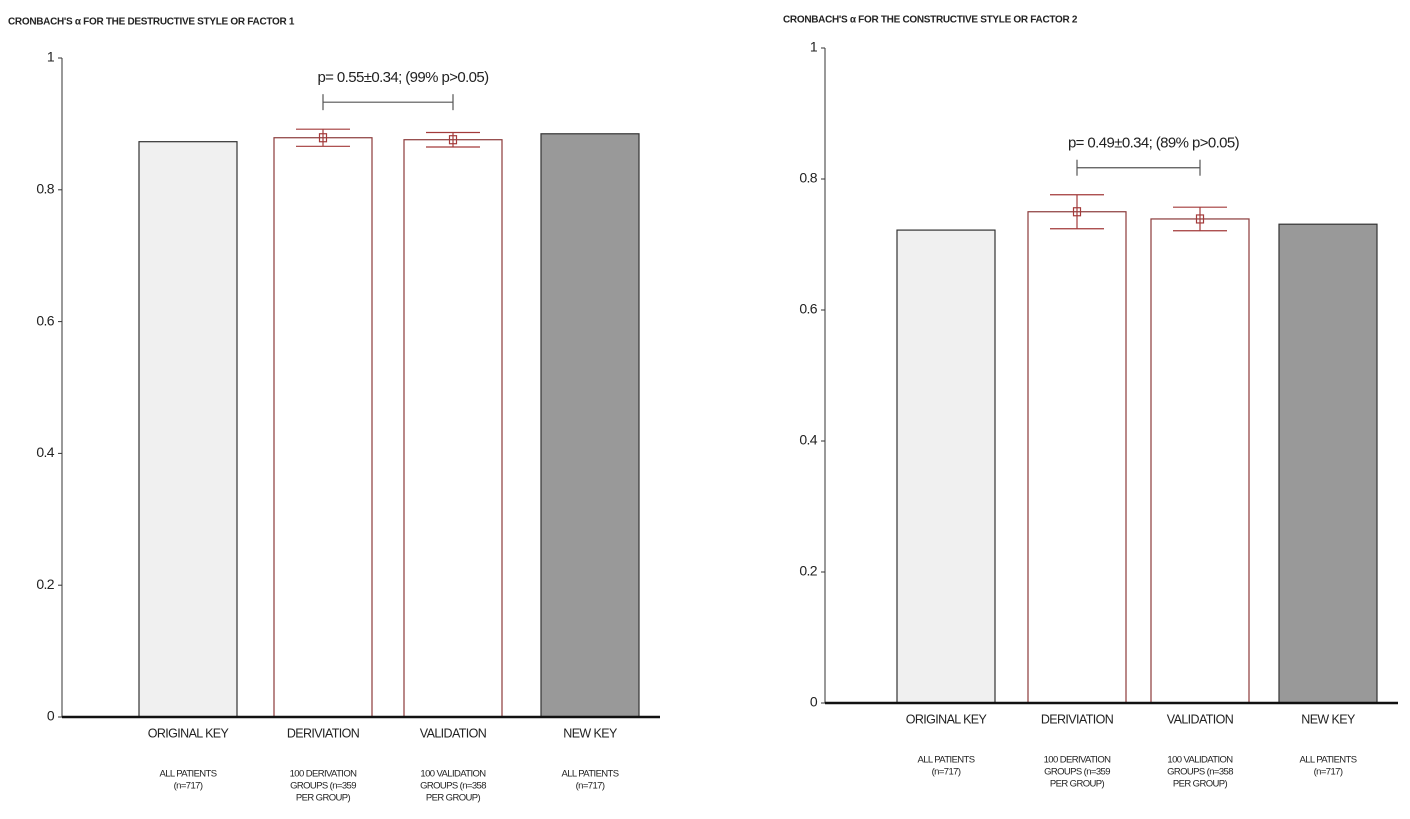 The image size is (1410, 819). What do you see at coordinates (1154, 143) in the screenshot?
I see `annotation: p= 0.49±0.34; (89% p>0.05)` at bounding box center [1154, 143].